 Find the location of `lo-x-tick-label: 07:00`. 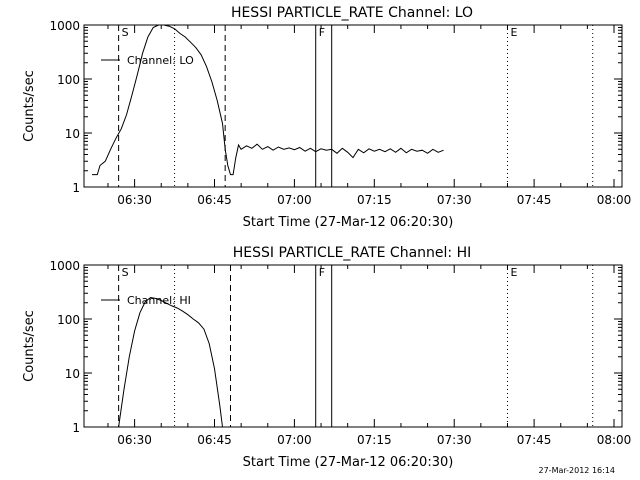

lo-x-tick-label: 07:00 is located at coordinates (294, 200).